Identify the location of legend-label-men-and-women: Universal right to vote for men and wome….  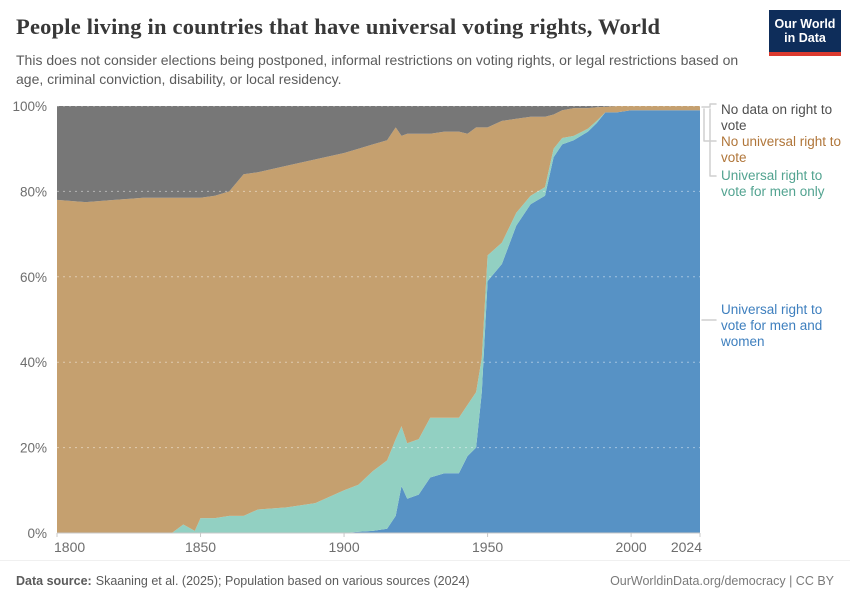
(772, 325).